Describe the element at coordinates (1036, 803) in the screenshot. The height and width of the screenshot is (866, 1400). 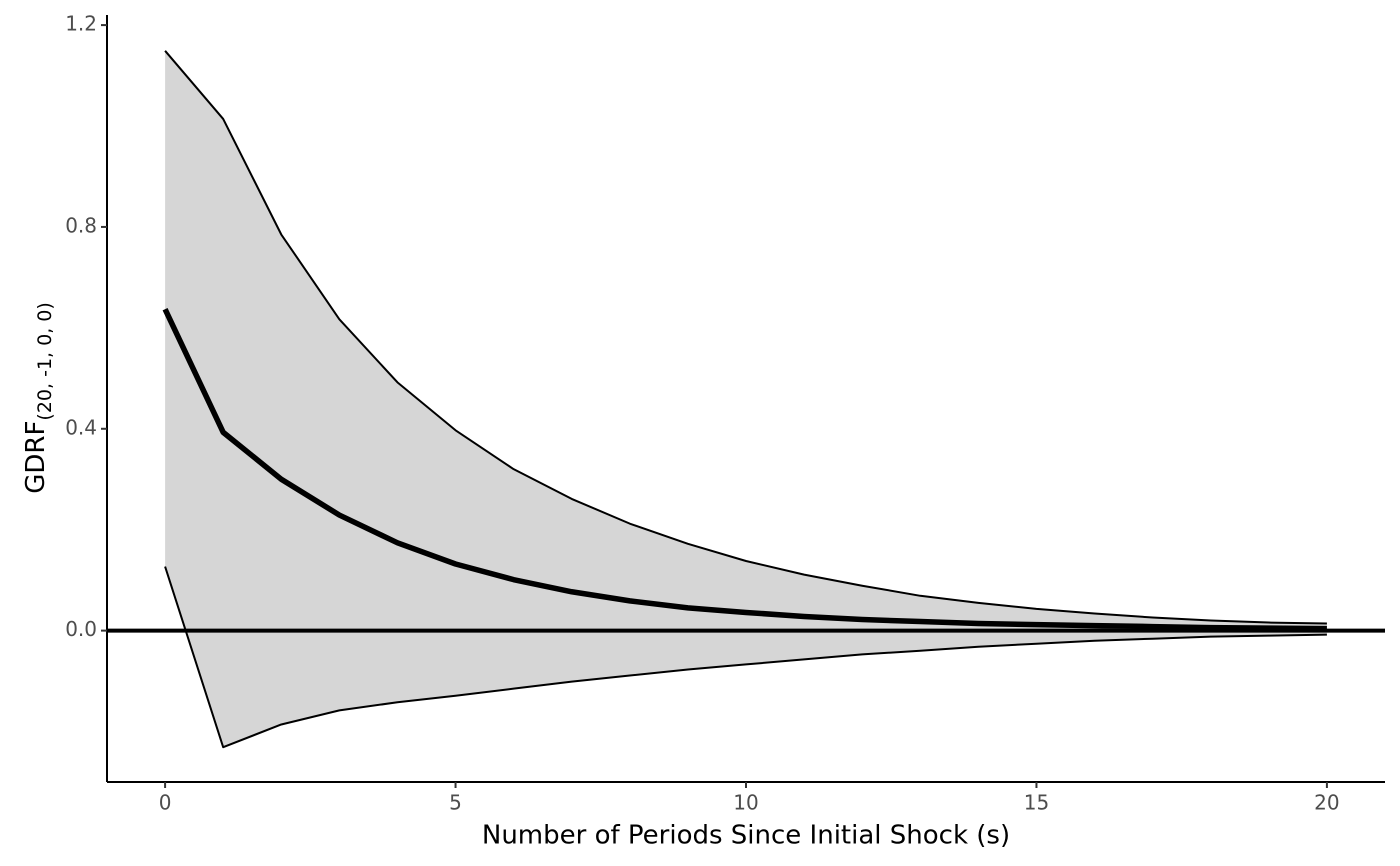
I see `x-tick-label: 15` at that location.